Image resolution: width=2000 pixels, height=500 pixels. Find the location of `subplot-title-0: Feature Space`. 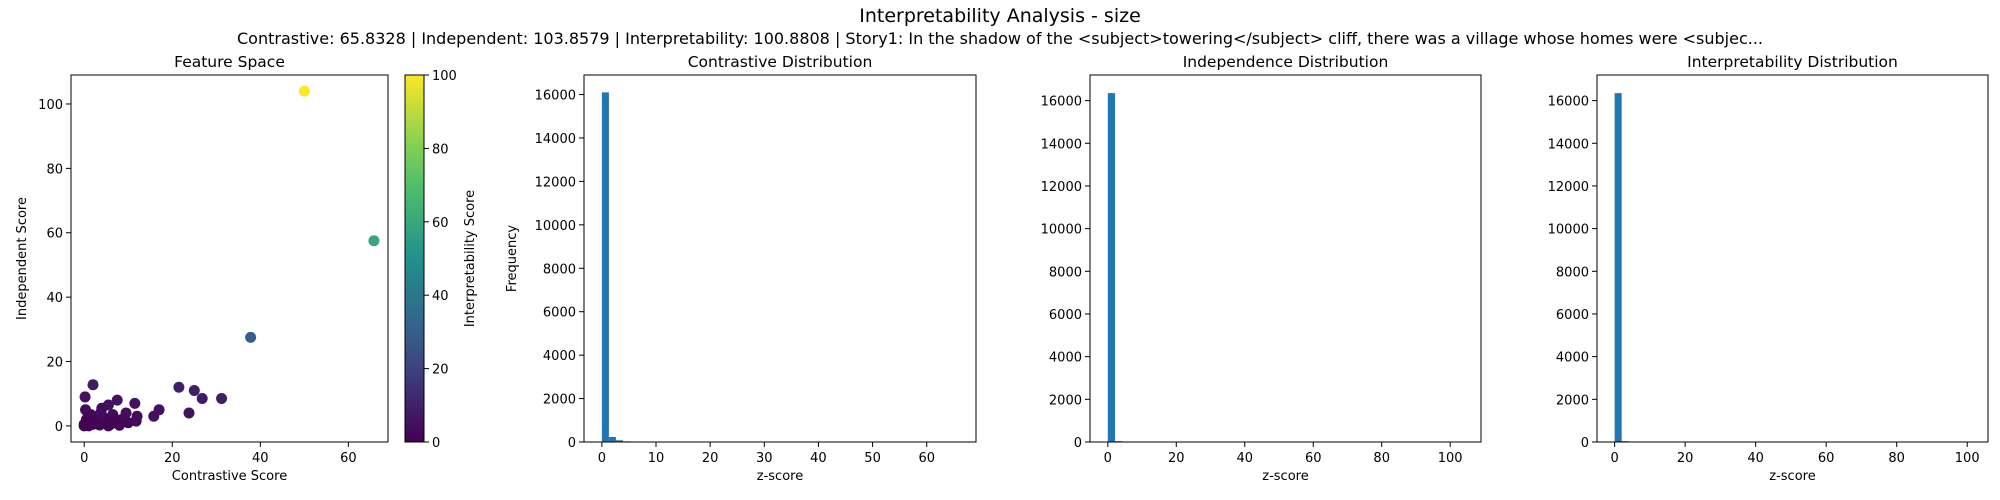

subplot-title-0: Feature Space is located at coordinates (229, 62).